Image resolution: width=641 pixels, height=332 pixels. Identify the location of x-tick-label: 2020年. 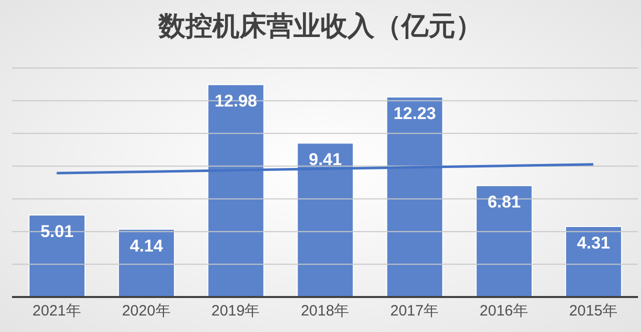
(146, 311).